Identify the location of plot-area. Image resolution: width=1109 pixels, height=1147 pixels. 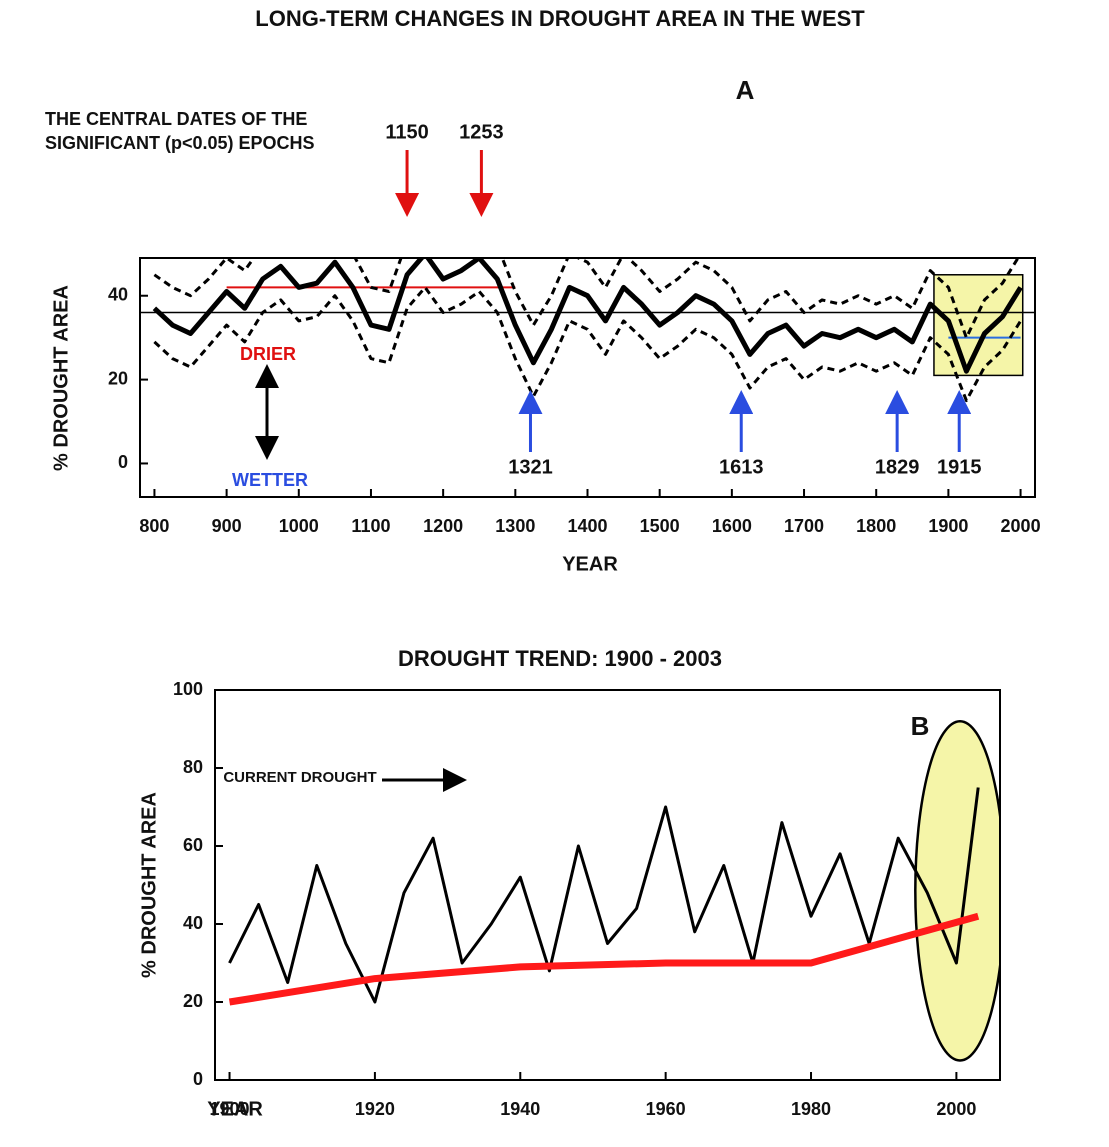
(587, 330).